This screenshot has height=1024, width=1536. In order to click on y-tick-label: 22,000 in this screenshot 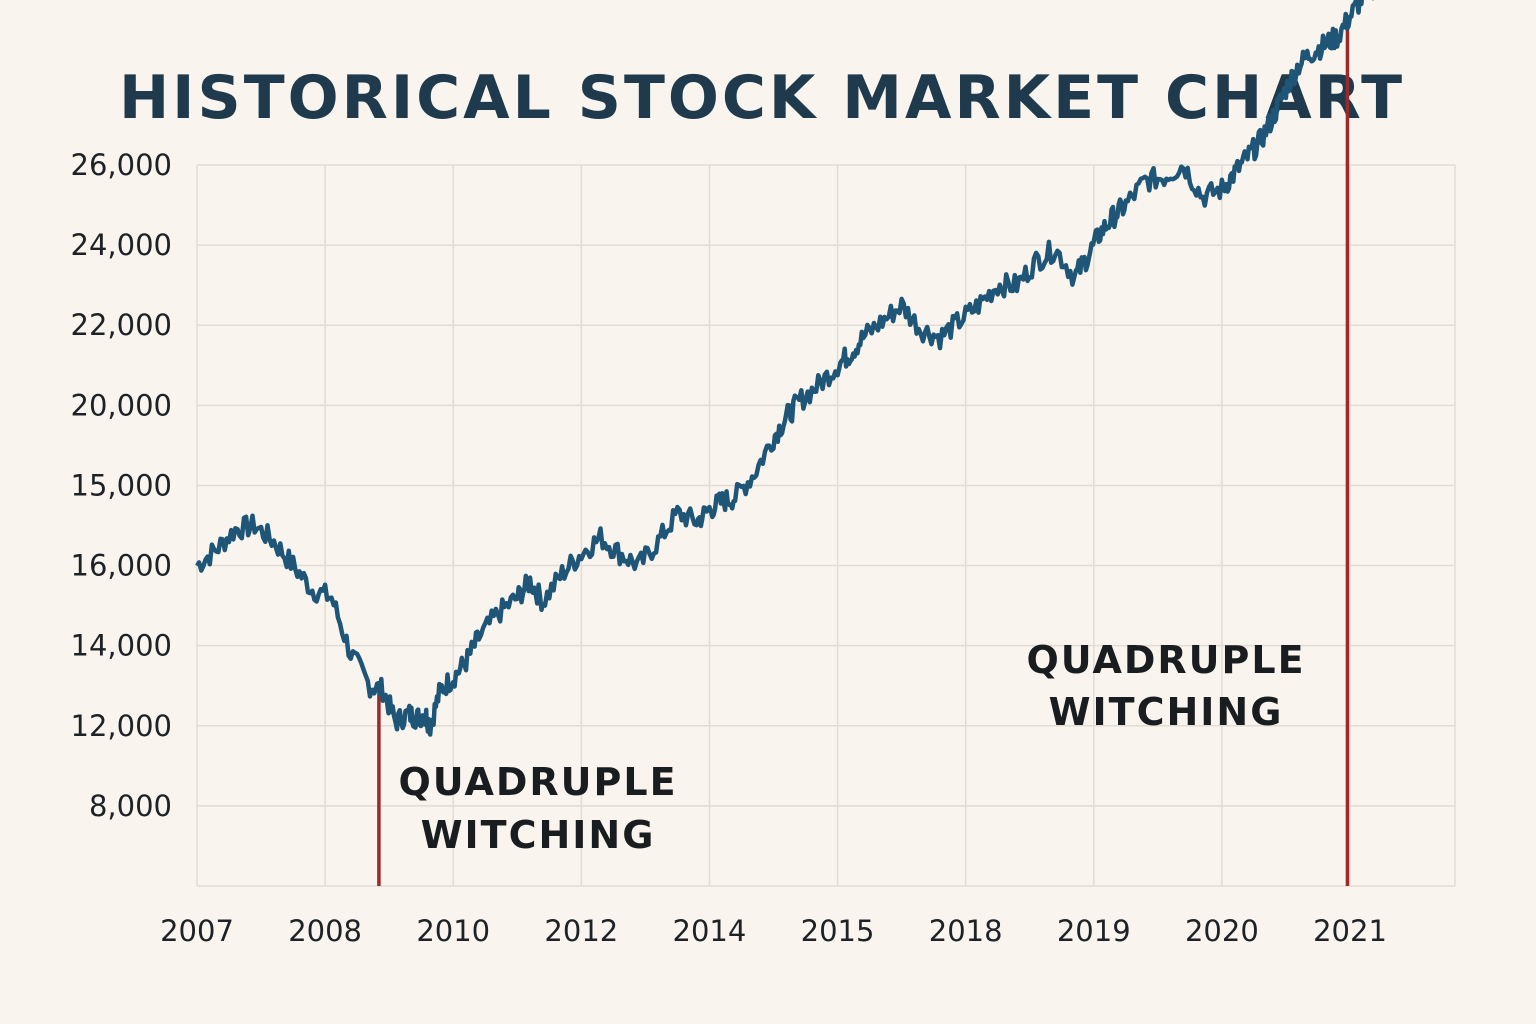, I will do `click(121, 325)`.